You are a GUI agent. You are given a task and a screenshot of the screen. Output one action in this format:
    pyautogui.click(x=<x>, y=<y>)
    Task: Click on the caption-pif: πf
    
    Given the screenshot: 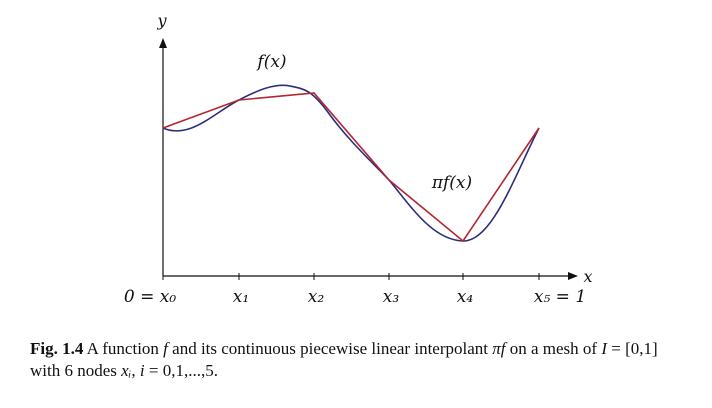 What is the action you would take?
    pyautogui.click(x=499, y=348)
    